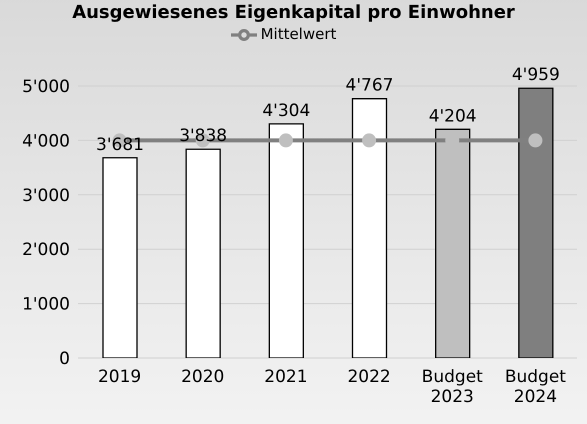 Image resolution: width=587 pixels, height=424 pixels. I want to click on y-tick-label: 4'000, so click(46, 141).